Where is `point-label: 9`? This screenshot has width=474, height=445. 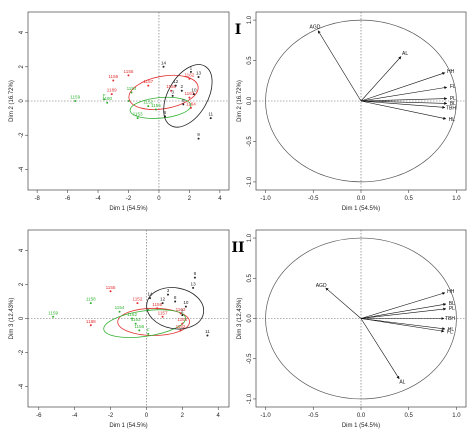 point-label: 9 is located at coordinates (198, 134).